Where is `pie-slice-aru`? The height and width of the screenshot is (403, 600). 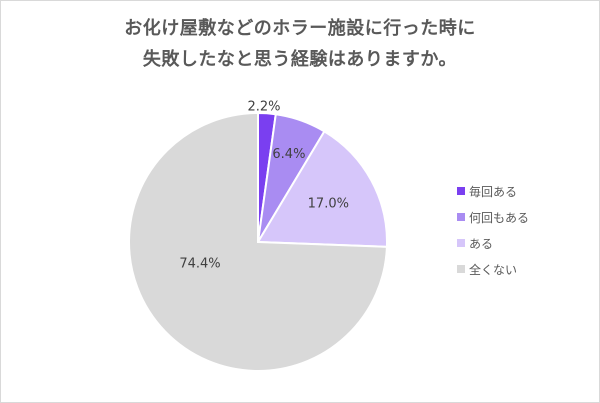
pie-slice-aru is located at coordinates (322, 189).